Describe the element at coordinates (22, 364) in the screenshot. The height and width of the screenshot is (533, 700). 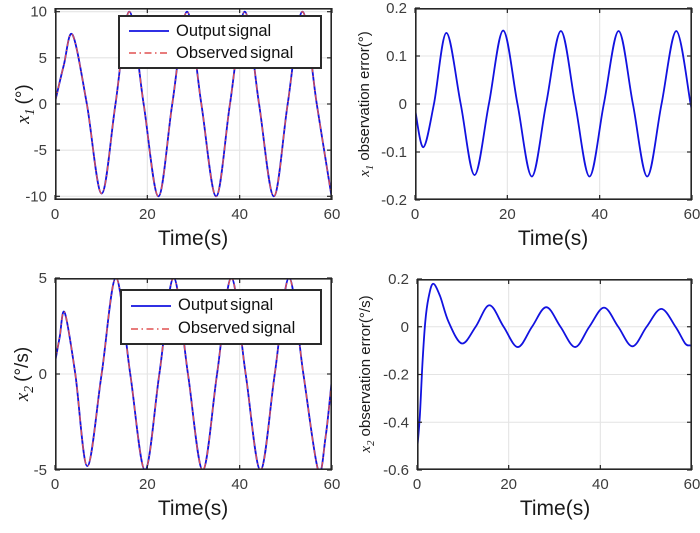
I see `ylabel-rest: (°/s)` at that location.